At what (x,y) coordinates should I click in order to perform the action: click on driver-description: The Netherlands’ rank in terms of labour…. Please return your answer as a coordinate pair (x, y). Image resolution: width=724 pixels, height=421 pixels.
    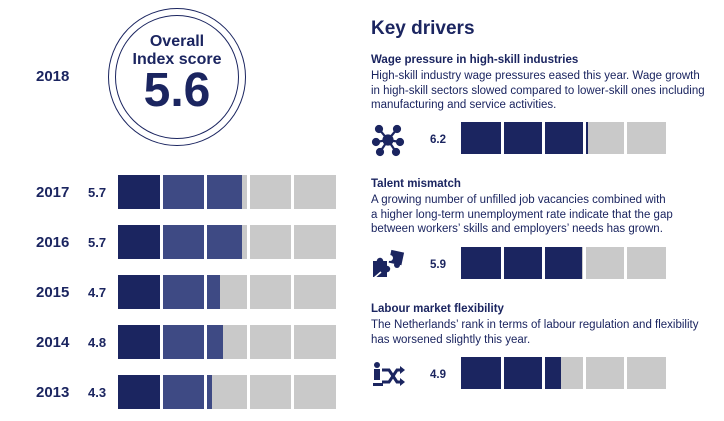
    Looking at the image, I should click on (547, 332).